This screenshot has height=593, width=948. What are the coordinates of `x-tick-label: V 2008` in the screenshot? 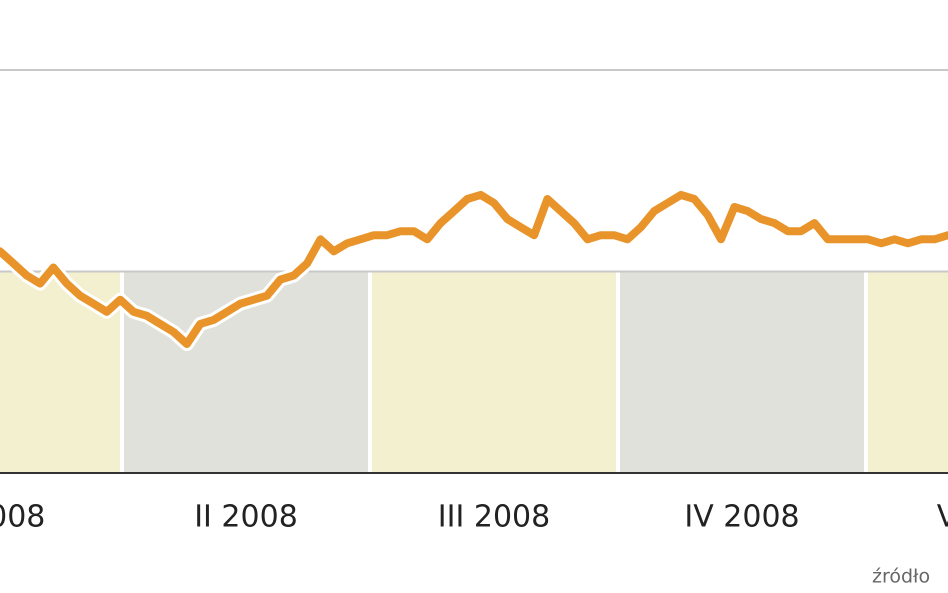 It's located at (942, 517).